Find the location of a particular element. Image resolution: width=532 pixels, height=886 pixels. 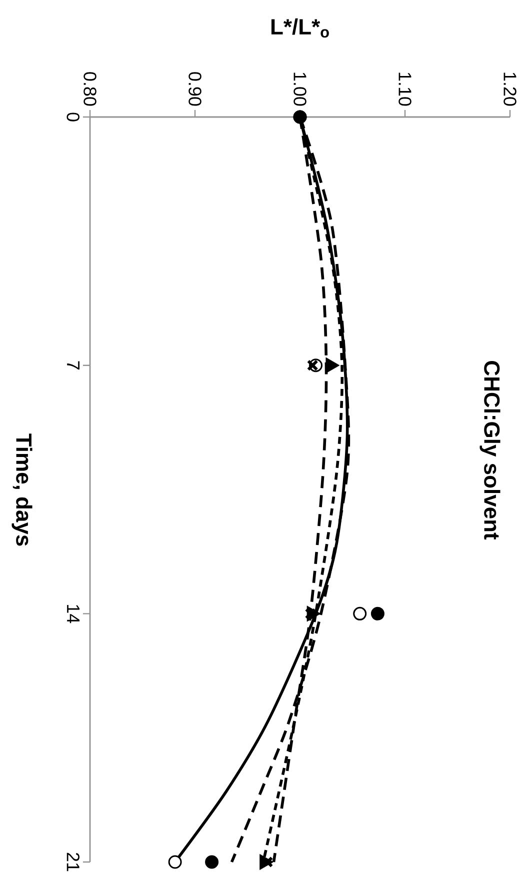

x-tick-label: 0.80 is located at coordinates (90, 89).